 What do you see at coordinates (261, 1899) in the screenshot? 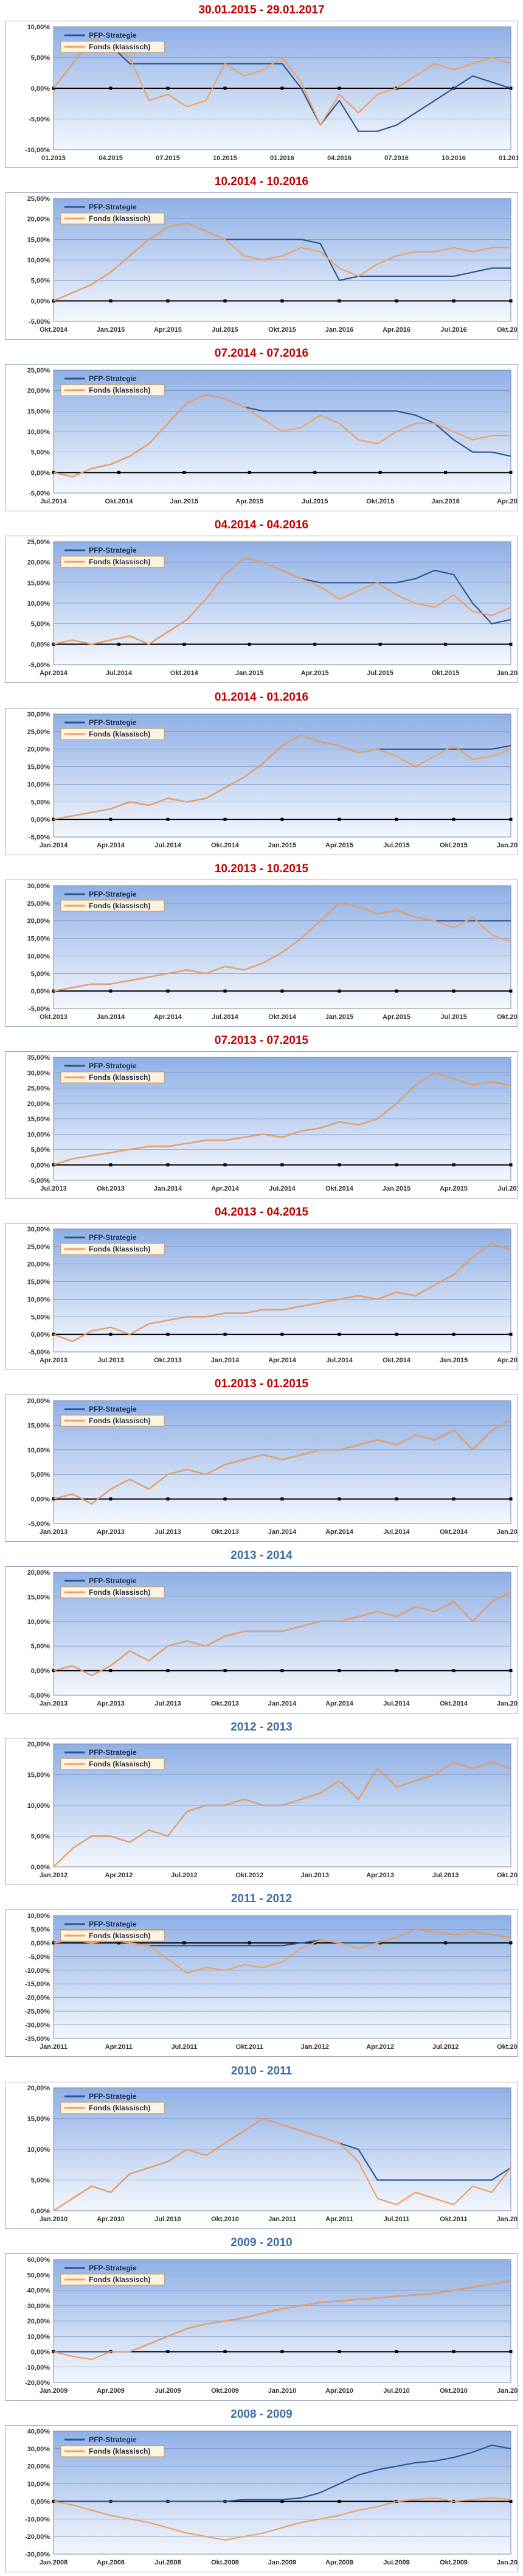
I see `chart-title: 2011 - 2012` at bounding box center [261, 1899].